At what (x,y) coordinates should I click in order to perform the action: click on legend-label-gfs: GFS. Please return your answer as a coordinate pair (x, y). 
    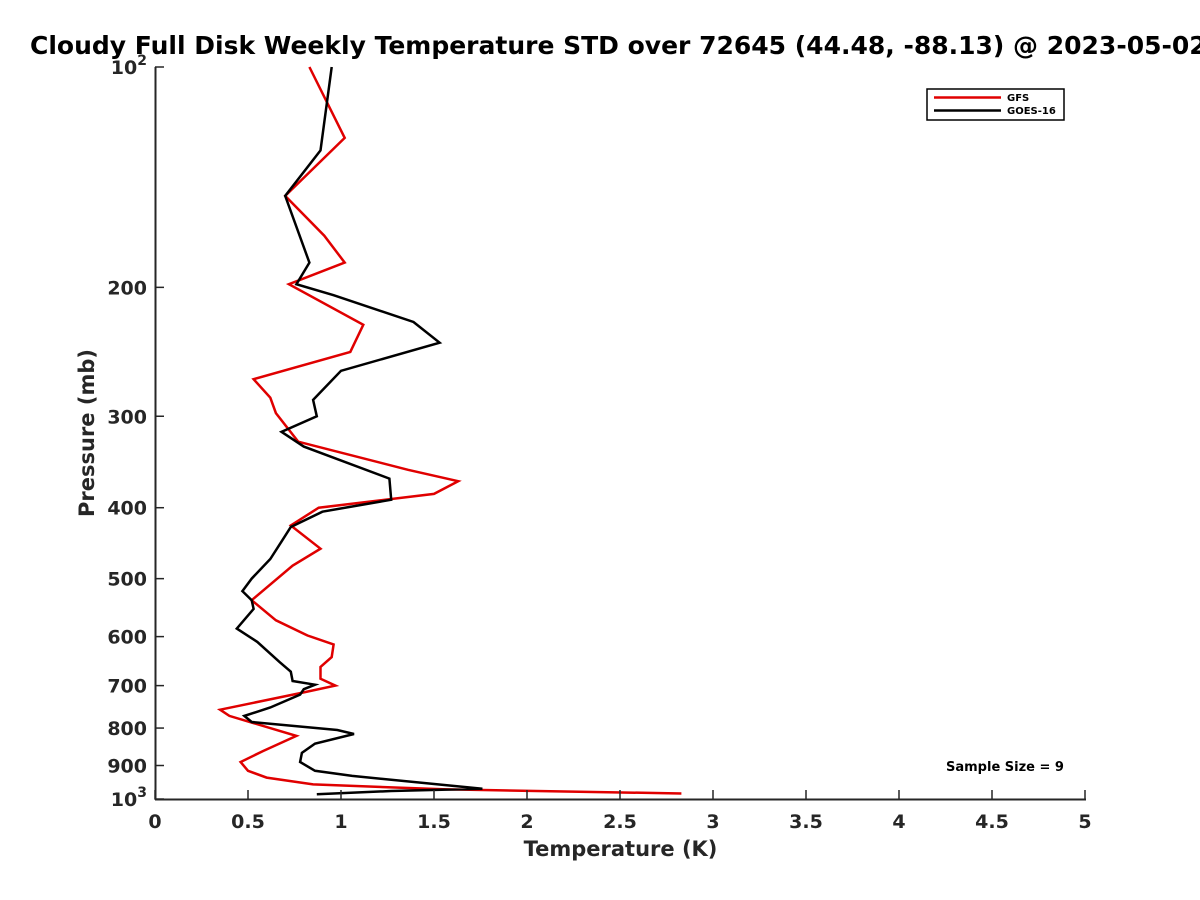
    Looking at the image, I should click on (1018, 98).